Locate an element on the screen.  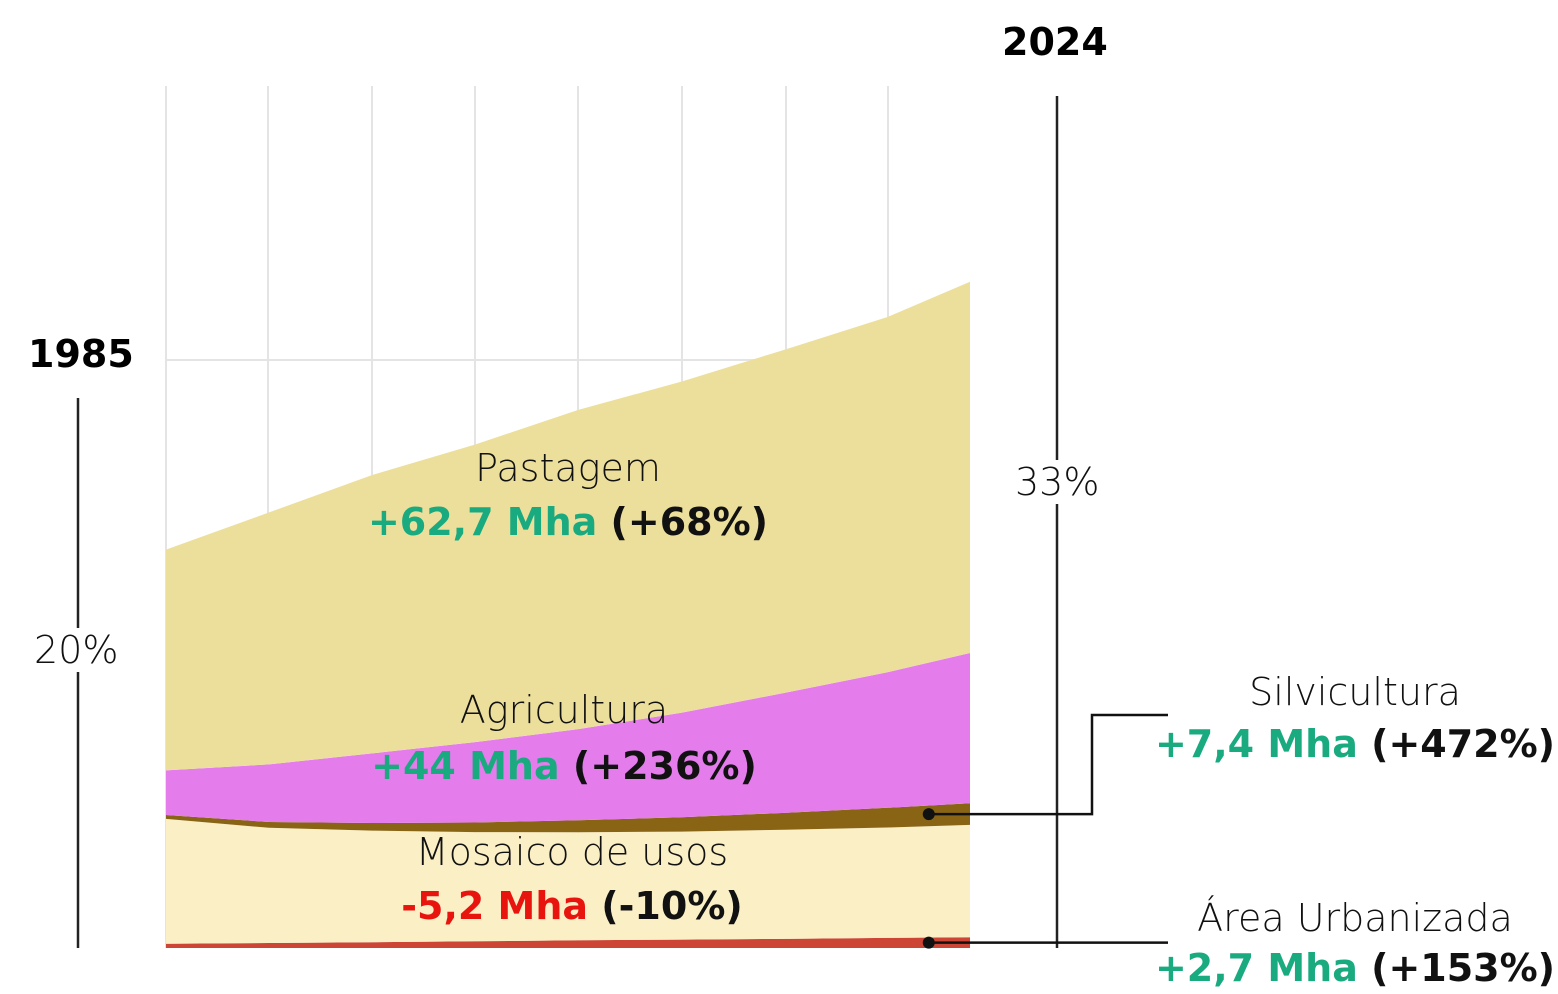
urbanizada-change: +2,7 Mha (+153%) is located at coordinates (1355, 968).